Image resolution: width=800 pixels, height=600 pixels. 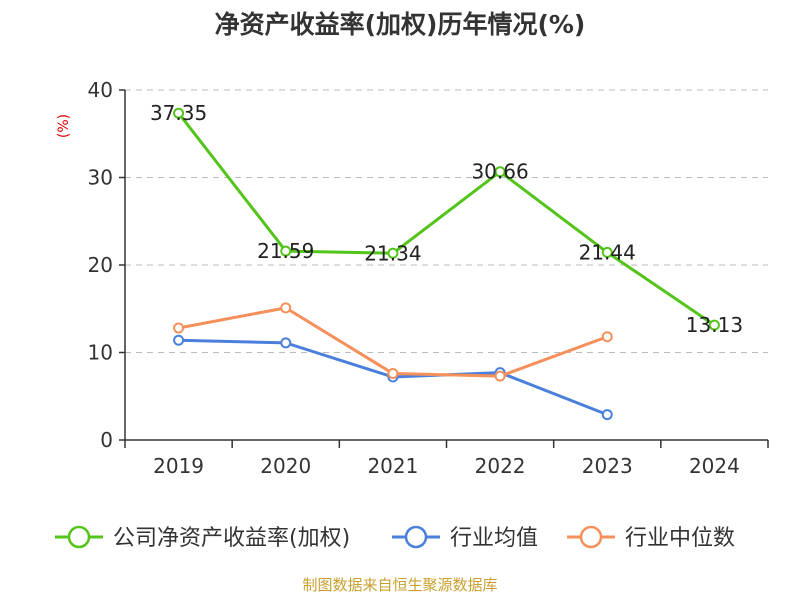 I want to click on x-tick-label: 2020, so click(x=285, y=466).